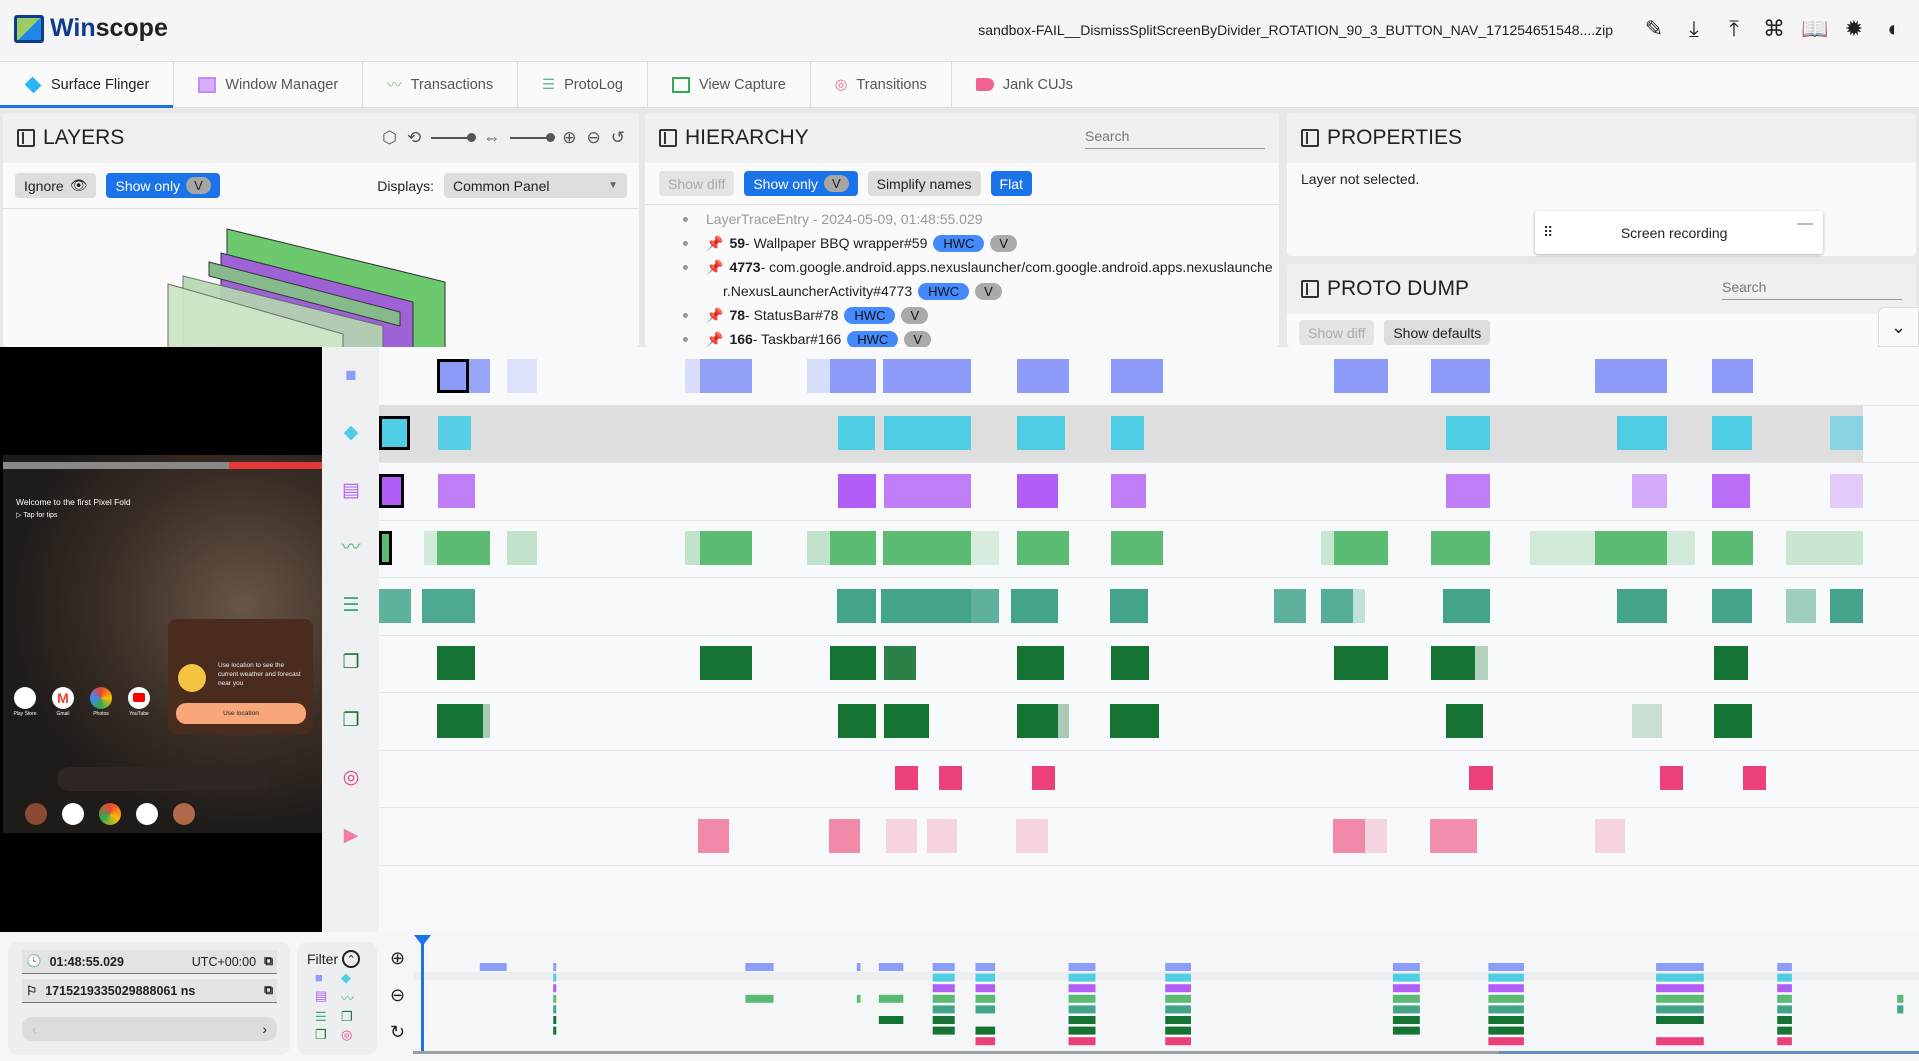 This screenshot has height=1061, width=1919. Describe the element at coordinates (1898, 327) in the screenshot. I see `expand-timeline-button: ⌄` at that location.